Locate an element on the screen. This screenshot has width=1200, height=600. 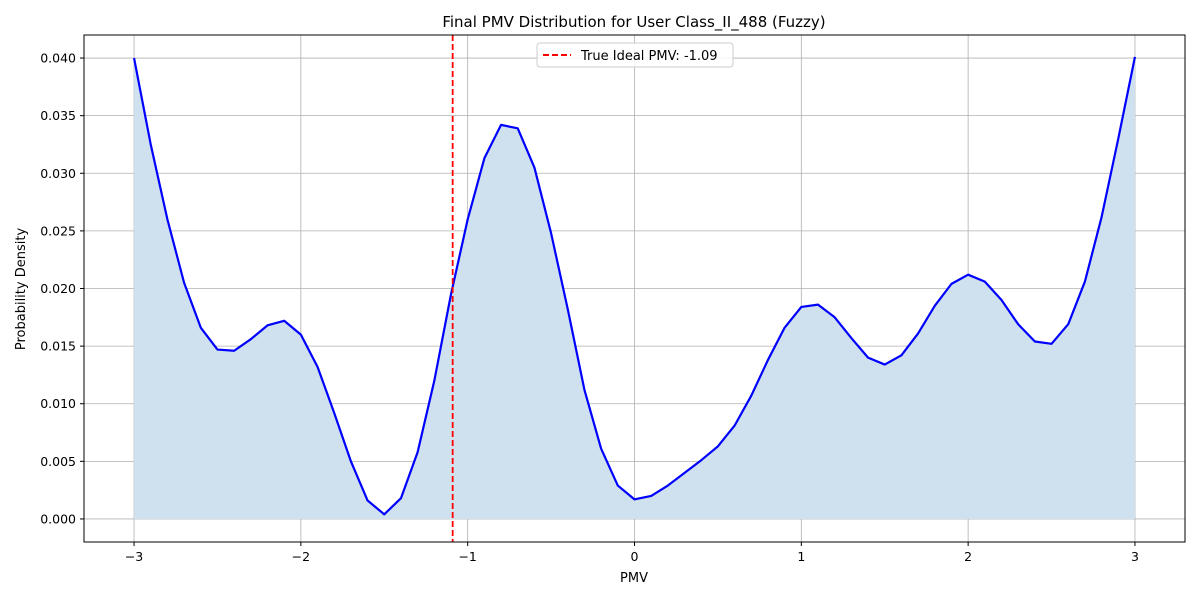
y-tick-label: 0.040 is located at coordinates (58, 58).